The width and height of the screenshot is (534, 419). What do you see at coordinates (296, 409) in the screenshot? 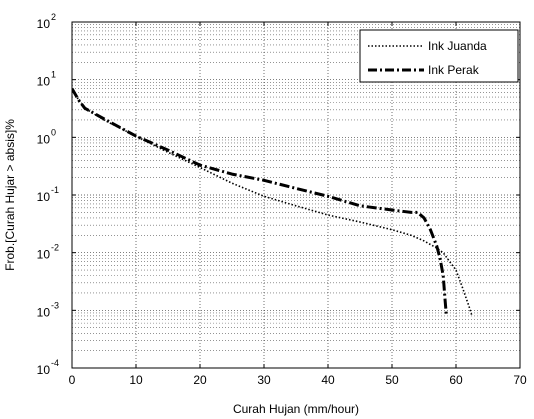
I see `x-axis-label: Curah Hujan (mm/hour)` at bounding box center [296, 409].